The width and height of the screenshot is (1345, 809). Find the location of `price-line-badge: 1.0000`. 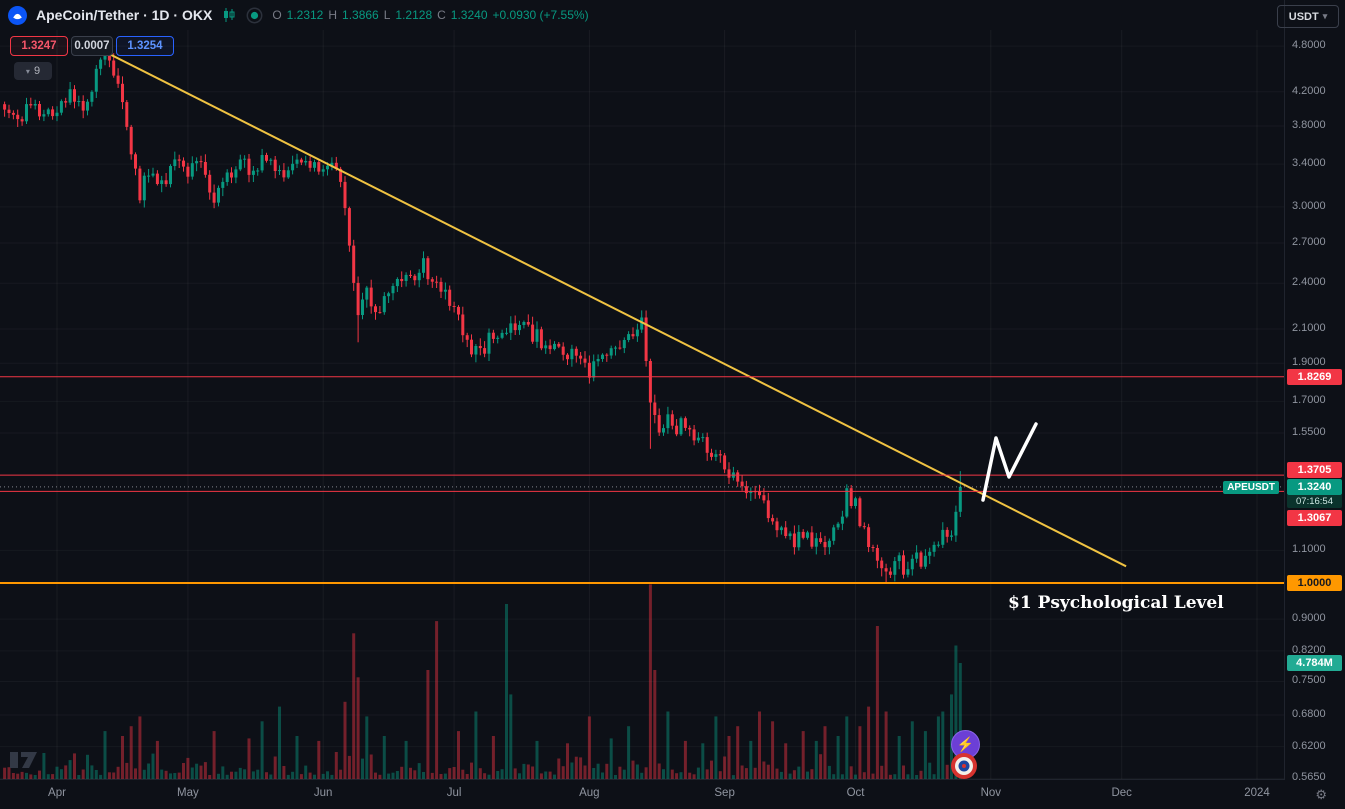

price-line-badge: 1.0000 is located at coordinates (1314, 583).